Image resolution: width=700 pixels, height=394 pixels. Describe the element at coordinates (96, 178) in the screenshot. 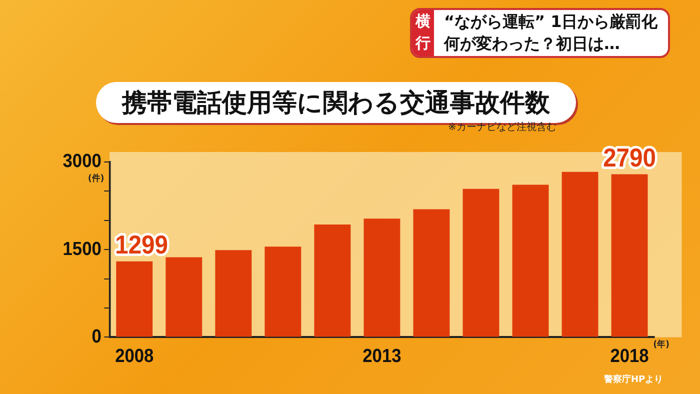

I see `y-axis-title: (件)` at that location.